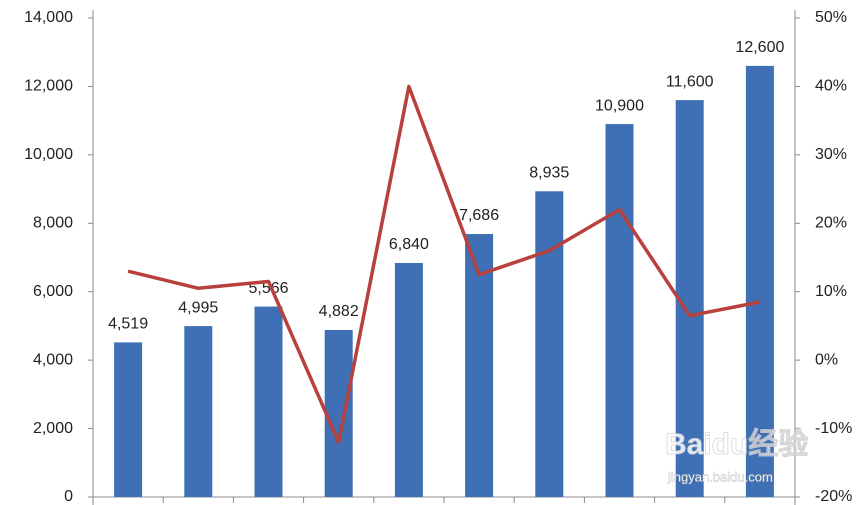  What do you see at coordinates (759, 47) in the screenshot?
I see `data-label: 12,600` at bounding box center [759, 47].